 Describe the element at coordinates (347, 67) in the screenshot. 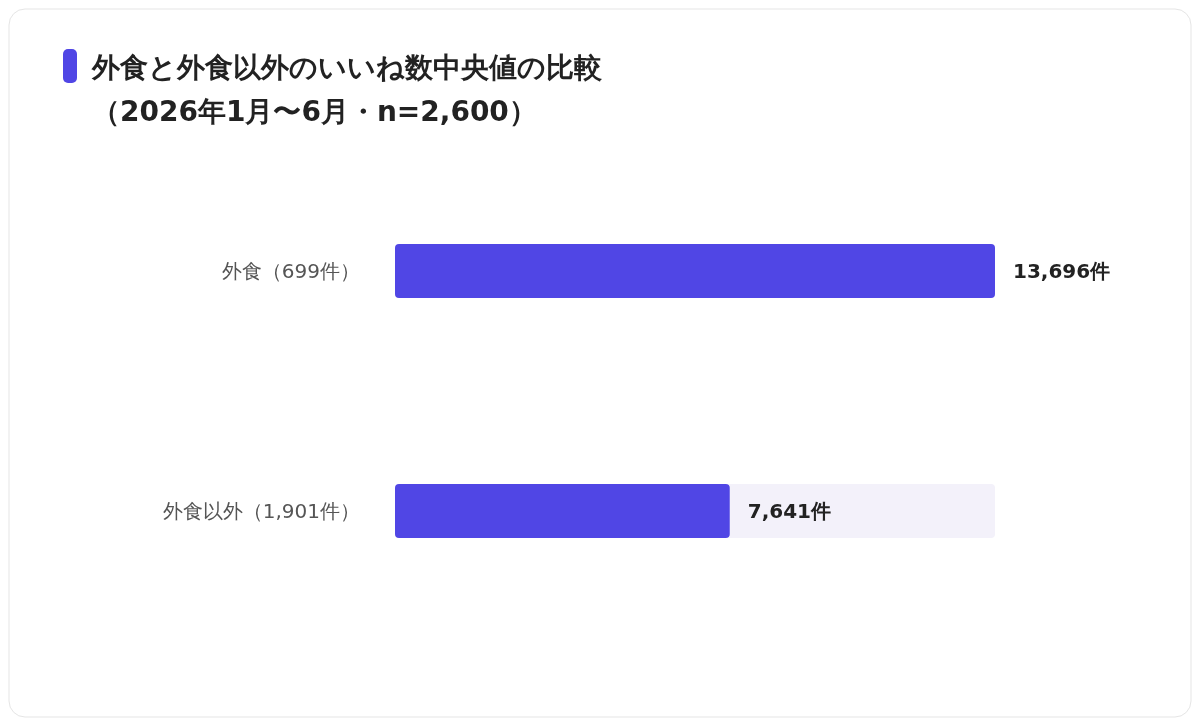

I see `chart-title: 外食と外食以外のいいね数中央値の比較` at that location.